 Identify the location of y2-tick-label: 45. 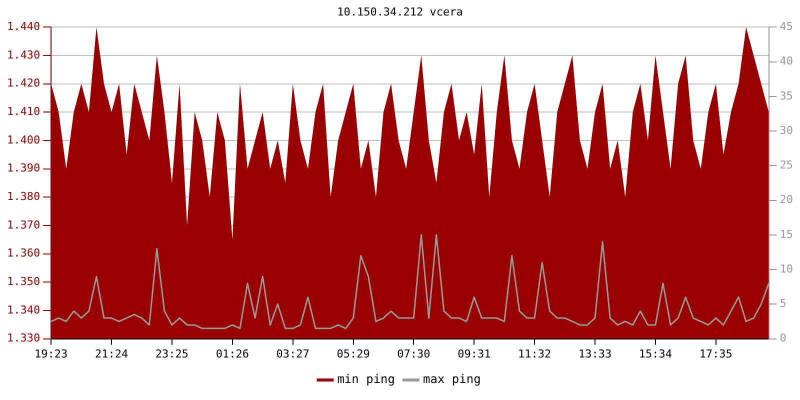
(787, 27).